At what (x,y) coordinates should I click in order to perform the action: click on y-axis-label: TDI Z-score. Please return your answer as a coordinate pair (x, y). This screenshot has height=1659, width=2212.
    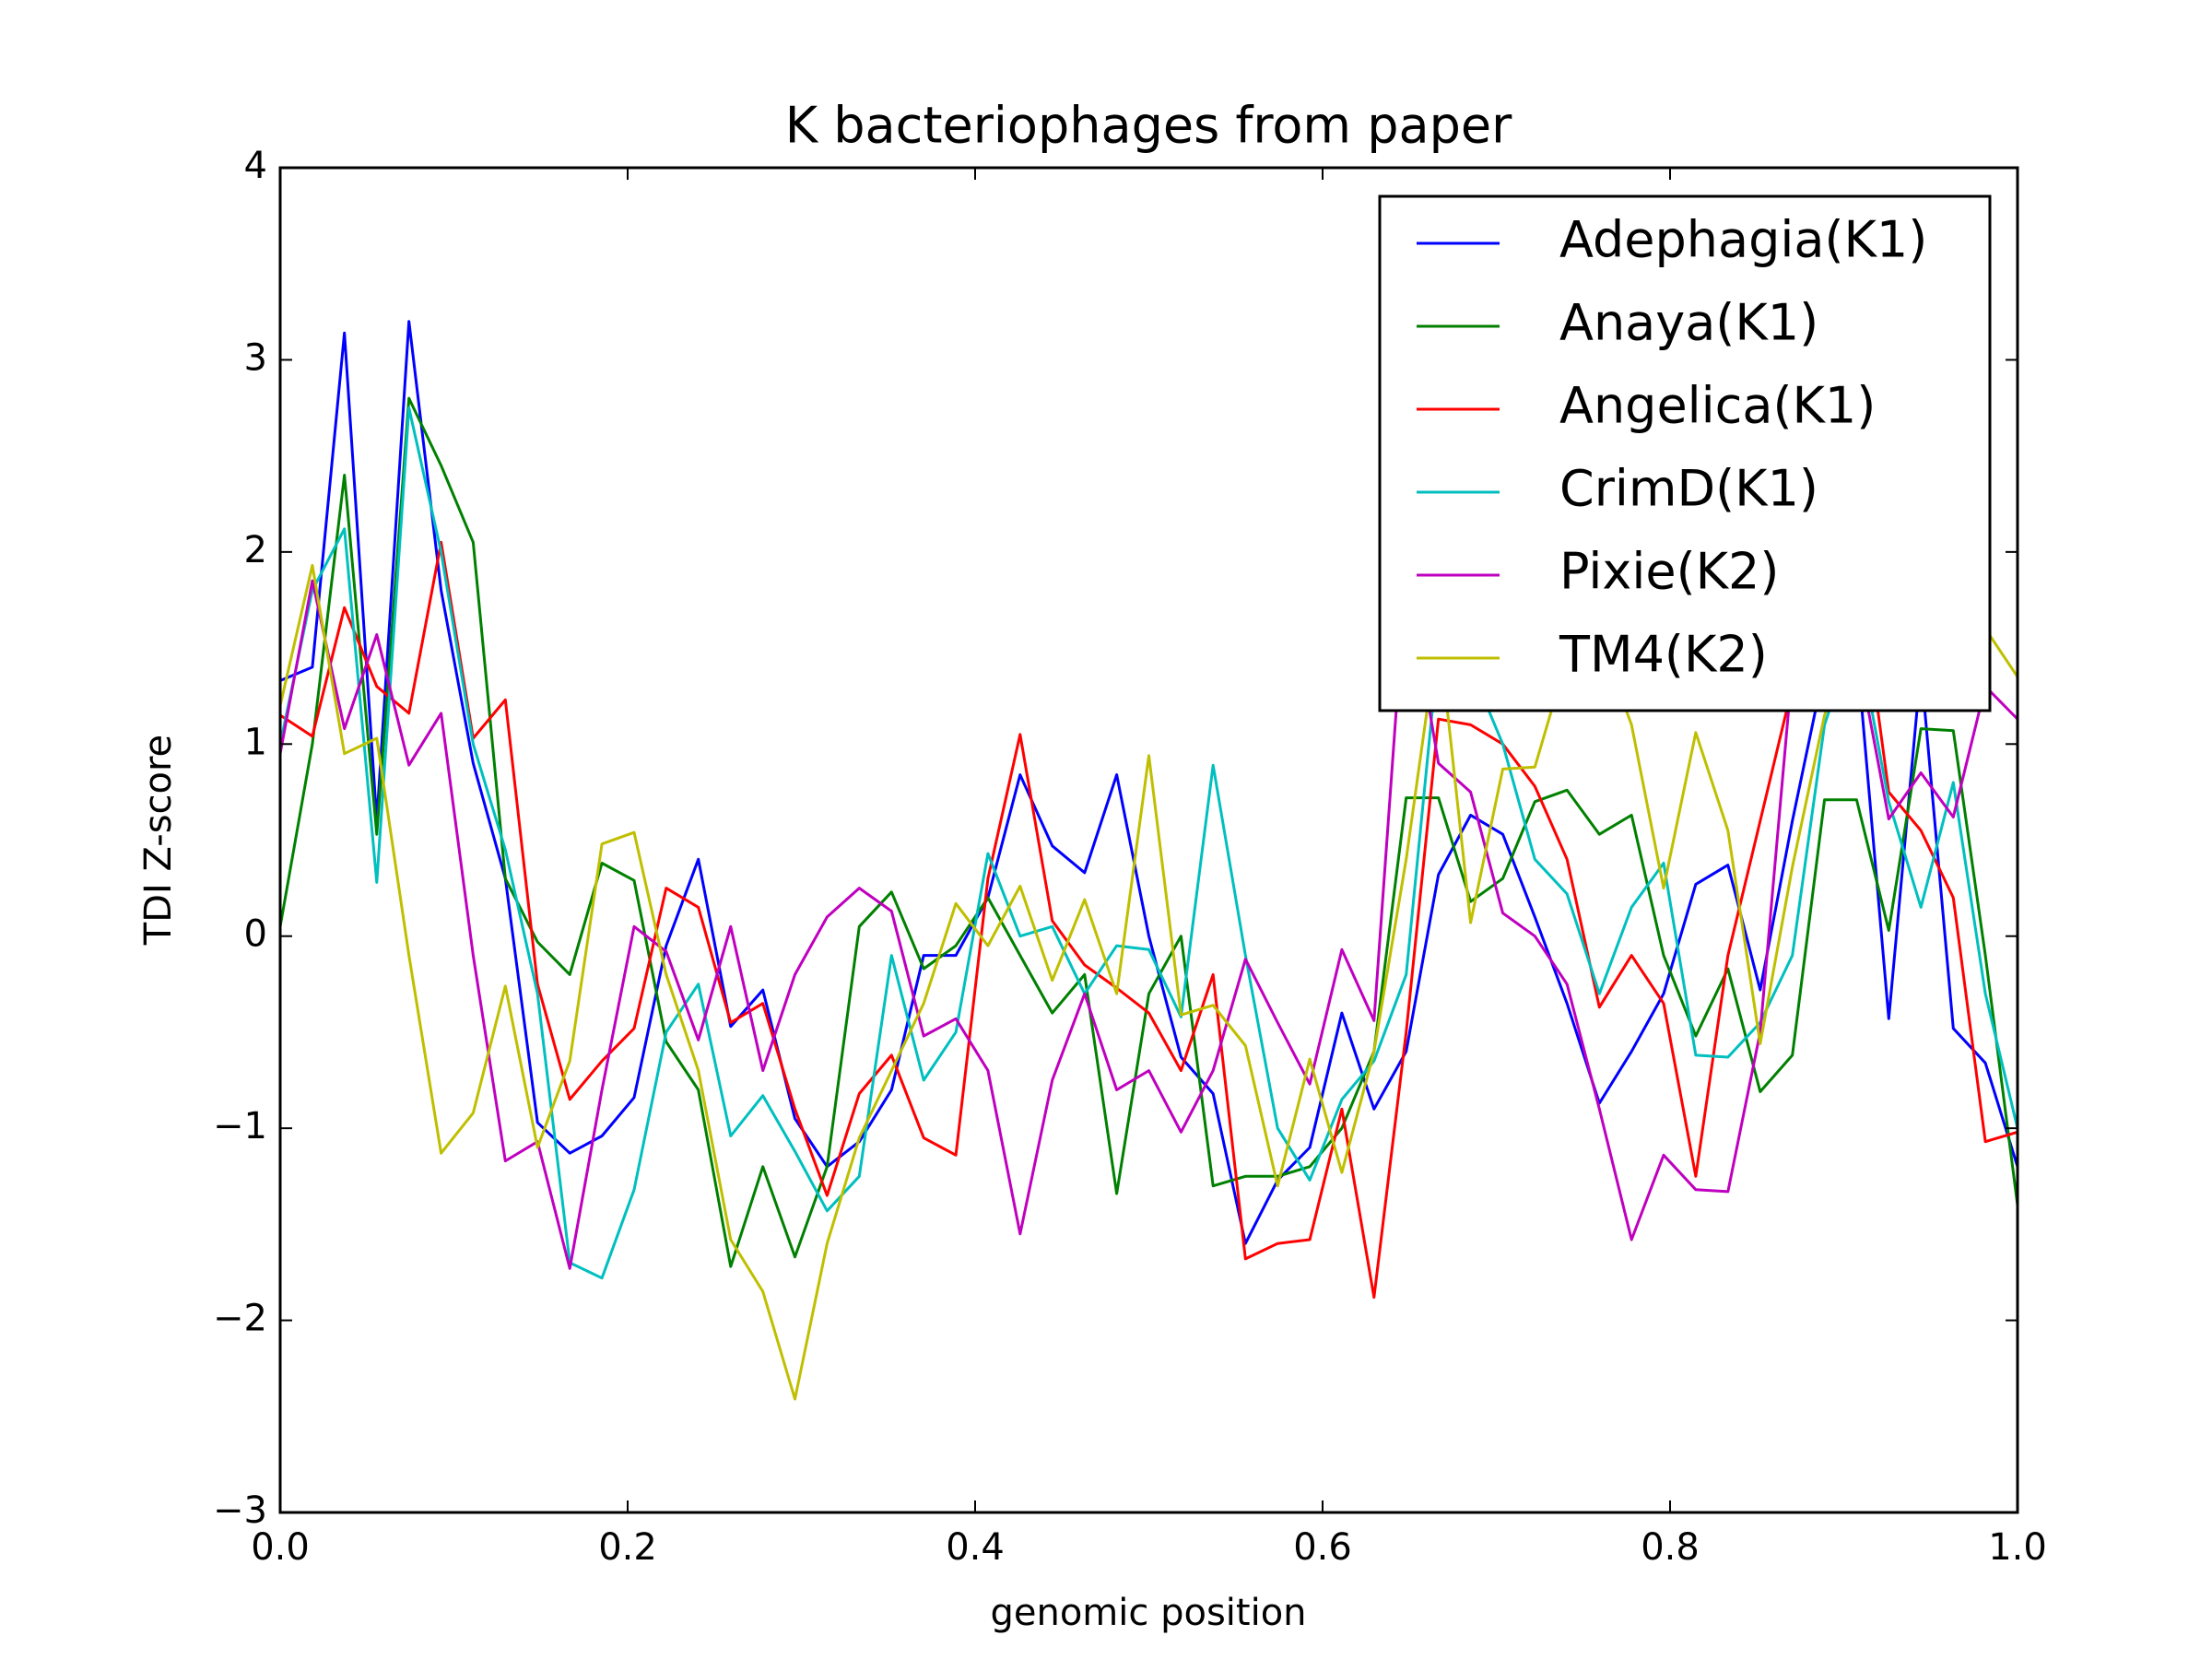
    Looking at the image, I should click on (158, 840).